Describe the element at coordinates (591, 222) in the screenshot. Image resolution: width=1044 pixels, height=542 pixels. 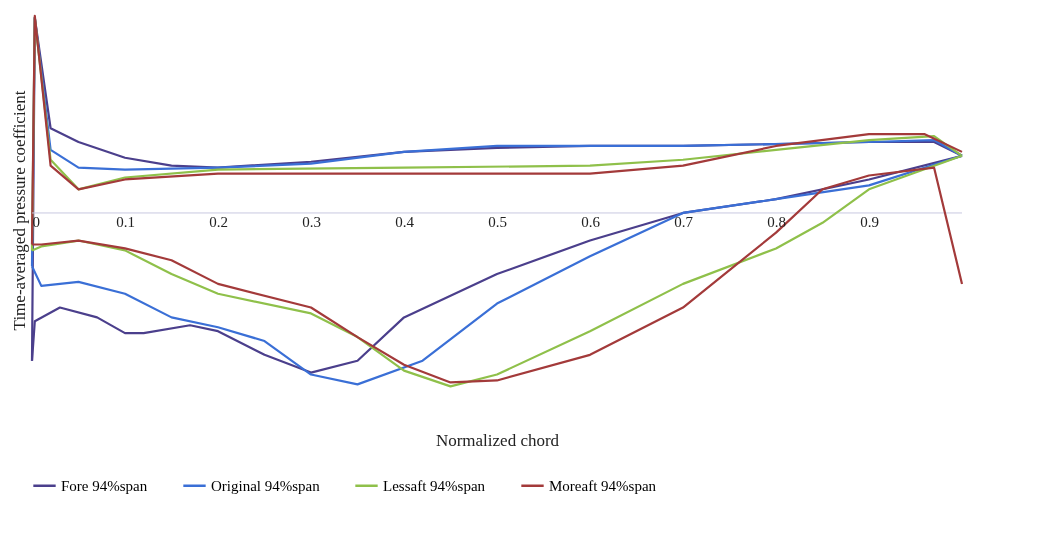
I see `x-tick-label: 0.6` at that location.